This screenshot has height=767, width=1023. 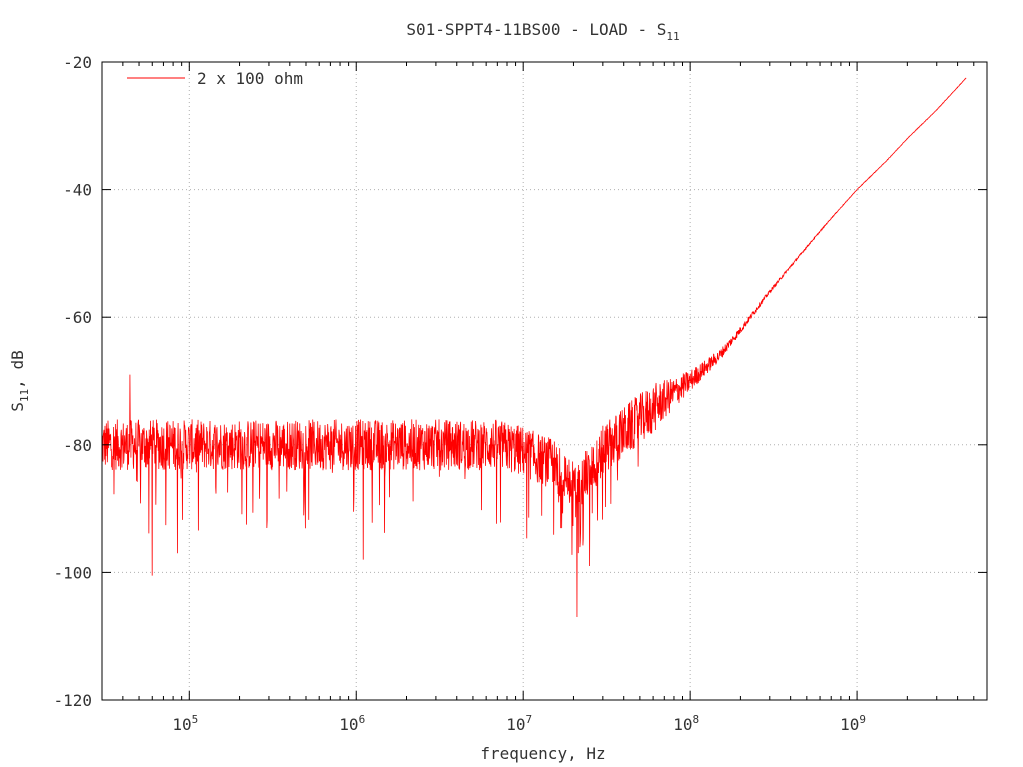 What do you see at coordinates (19, 380) in the screenshot?
I see `y-axis-label: S11, dB` at bounding box center [19, 380].